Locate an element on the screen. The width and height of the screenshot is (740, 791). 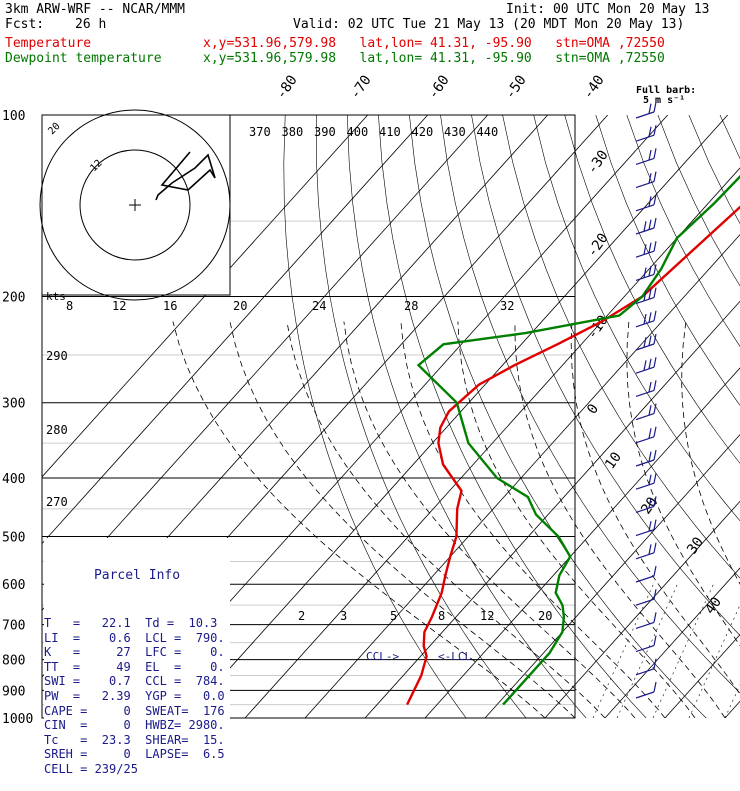
speed-label: 28 is located at coordinates (411, 306).